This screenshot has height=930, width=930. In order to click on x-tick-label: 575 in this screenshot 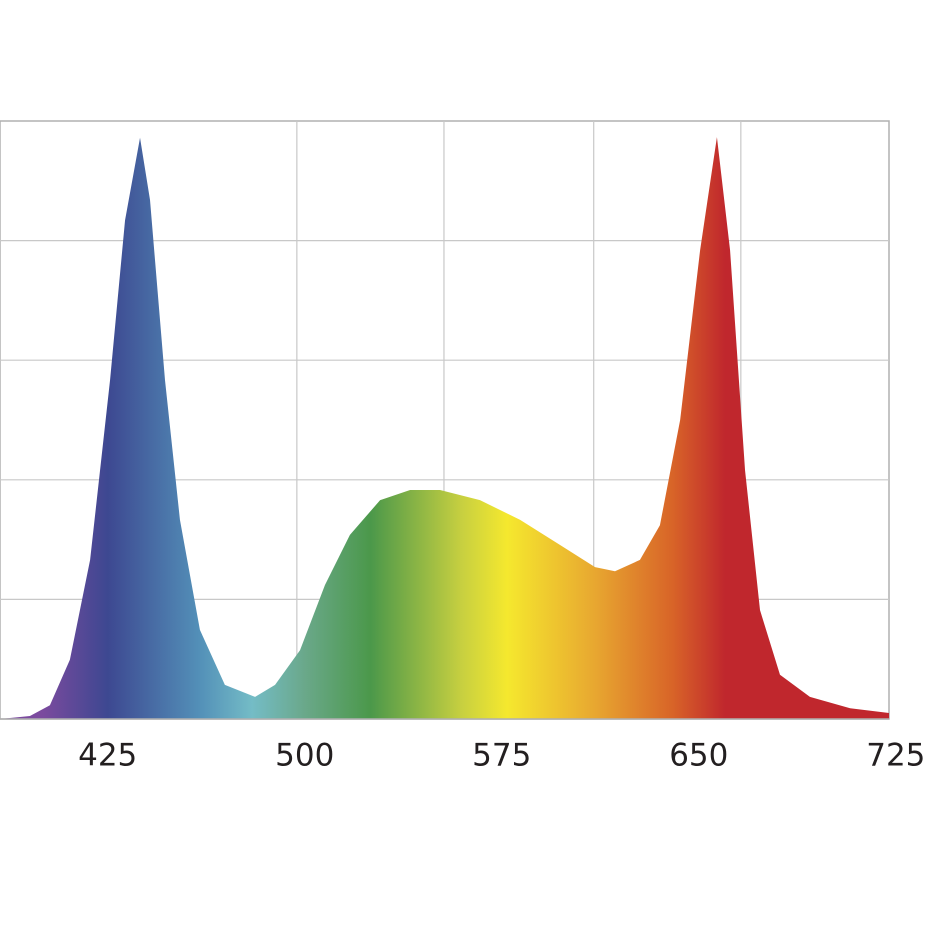, I will do `click(501, 756)`.